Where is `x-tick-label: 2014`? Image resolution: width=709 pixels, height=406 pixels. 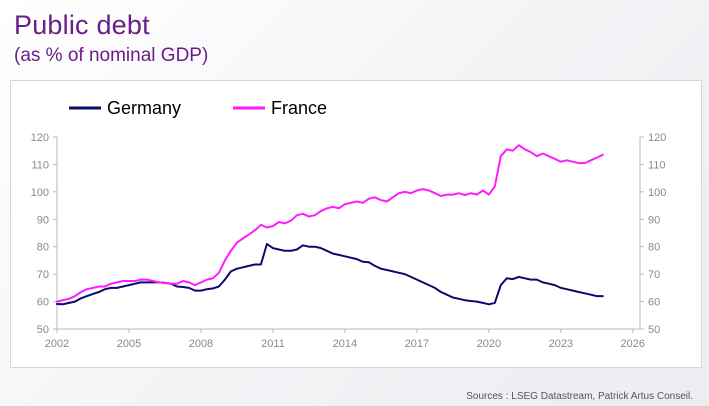 x-tick-label: 2014 is located at coordinates (345, 344).